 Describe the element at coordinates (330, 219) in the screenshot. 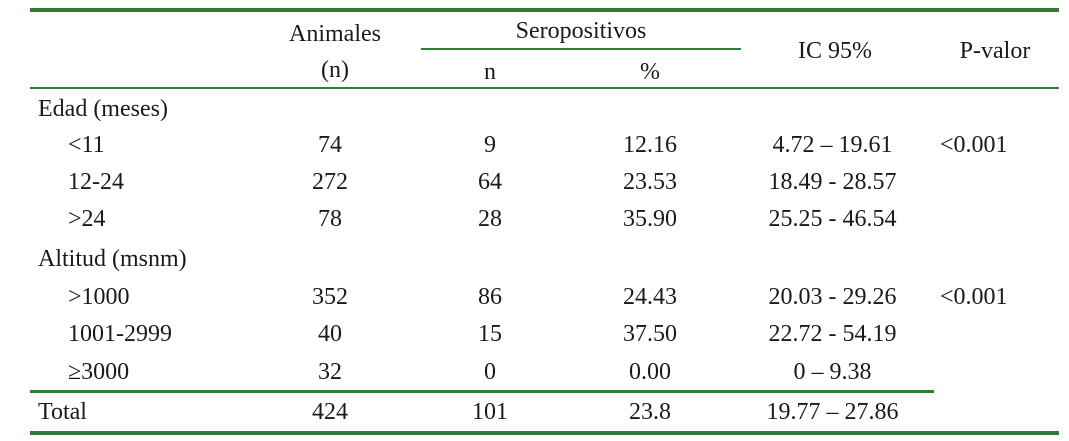

I see `row-animales: 78` at that location.